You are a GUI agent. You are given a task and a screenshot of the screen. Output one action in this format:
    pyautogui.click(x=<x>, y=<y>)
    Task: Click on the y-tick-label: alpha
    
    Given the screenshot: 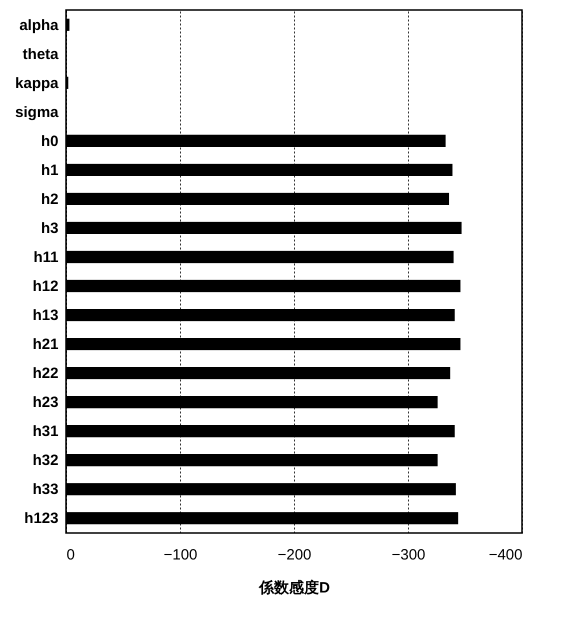 What is the action you would take?
    pyautogui.click(x=39, y=25)
    